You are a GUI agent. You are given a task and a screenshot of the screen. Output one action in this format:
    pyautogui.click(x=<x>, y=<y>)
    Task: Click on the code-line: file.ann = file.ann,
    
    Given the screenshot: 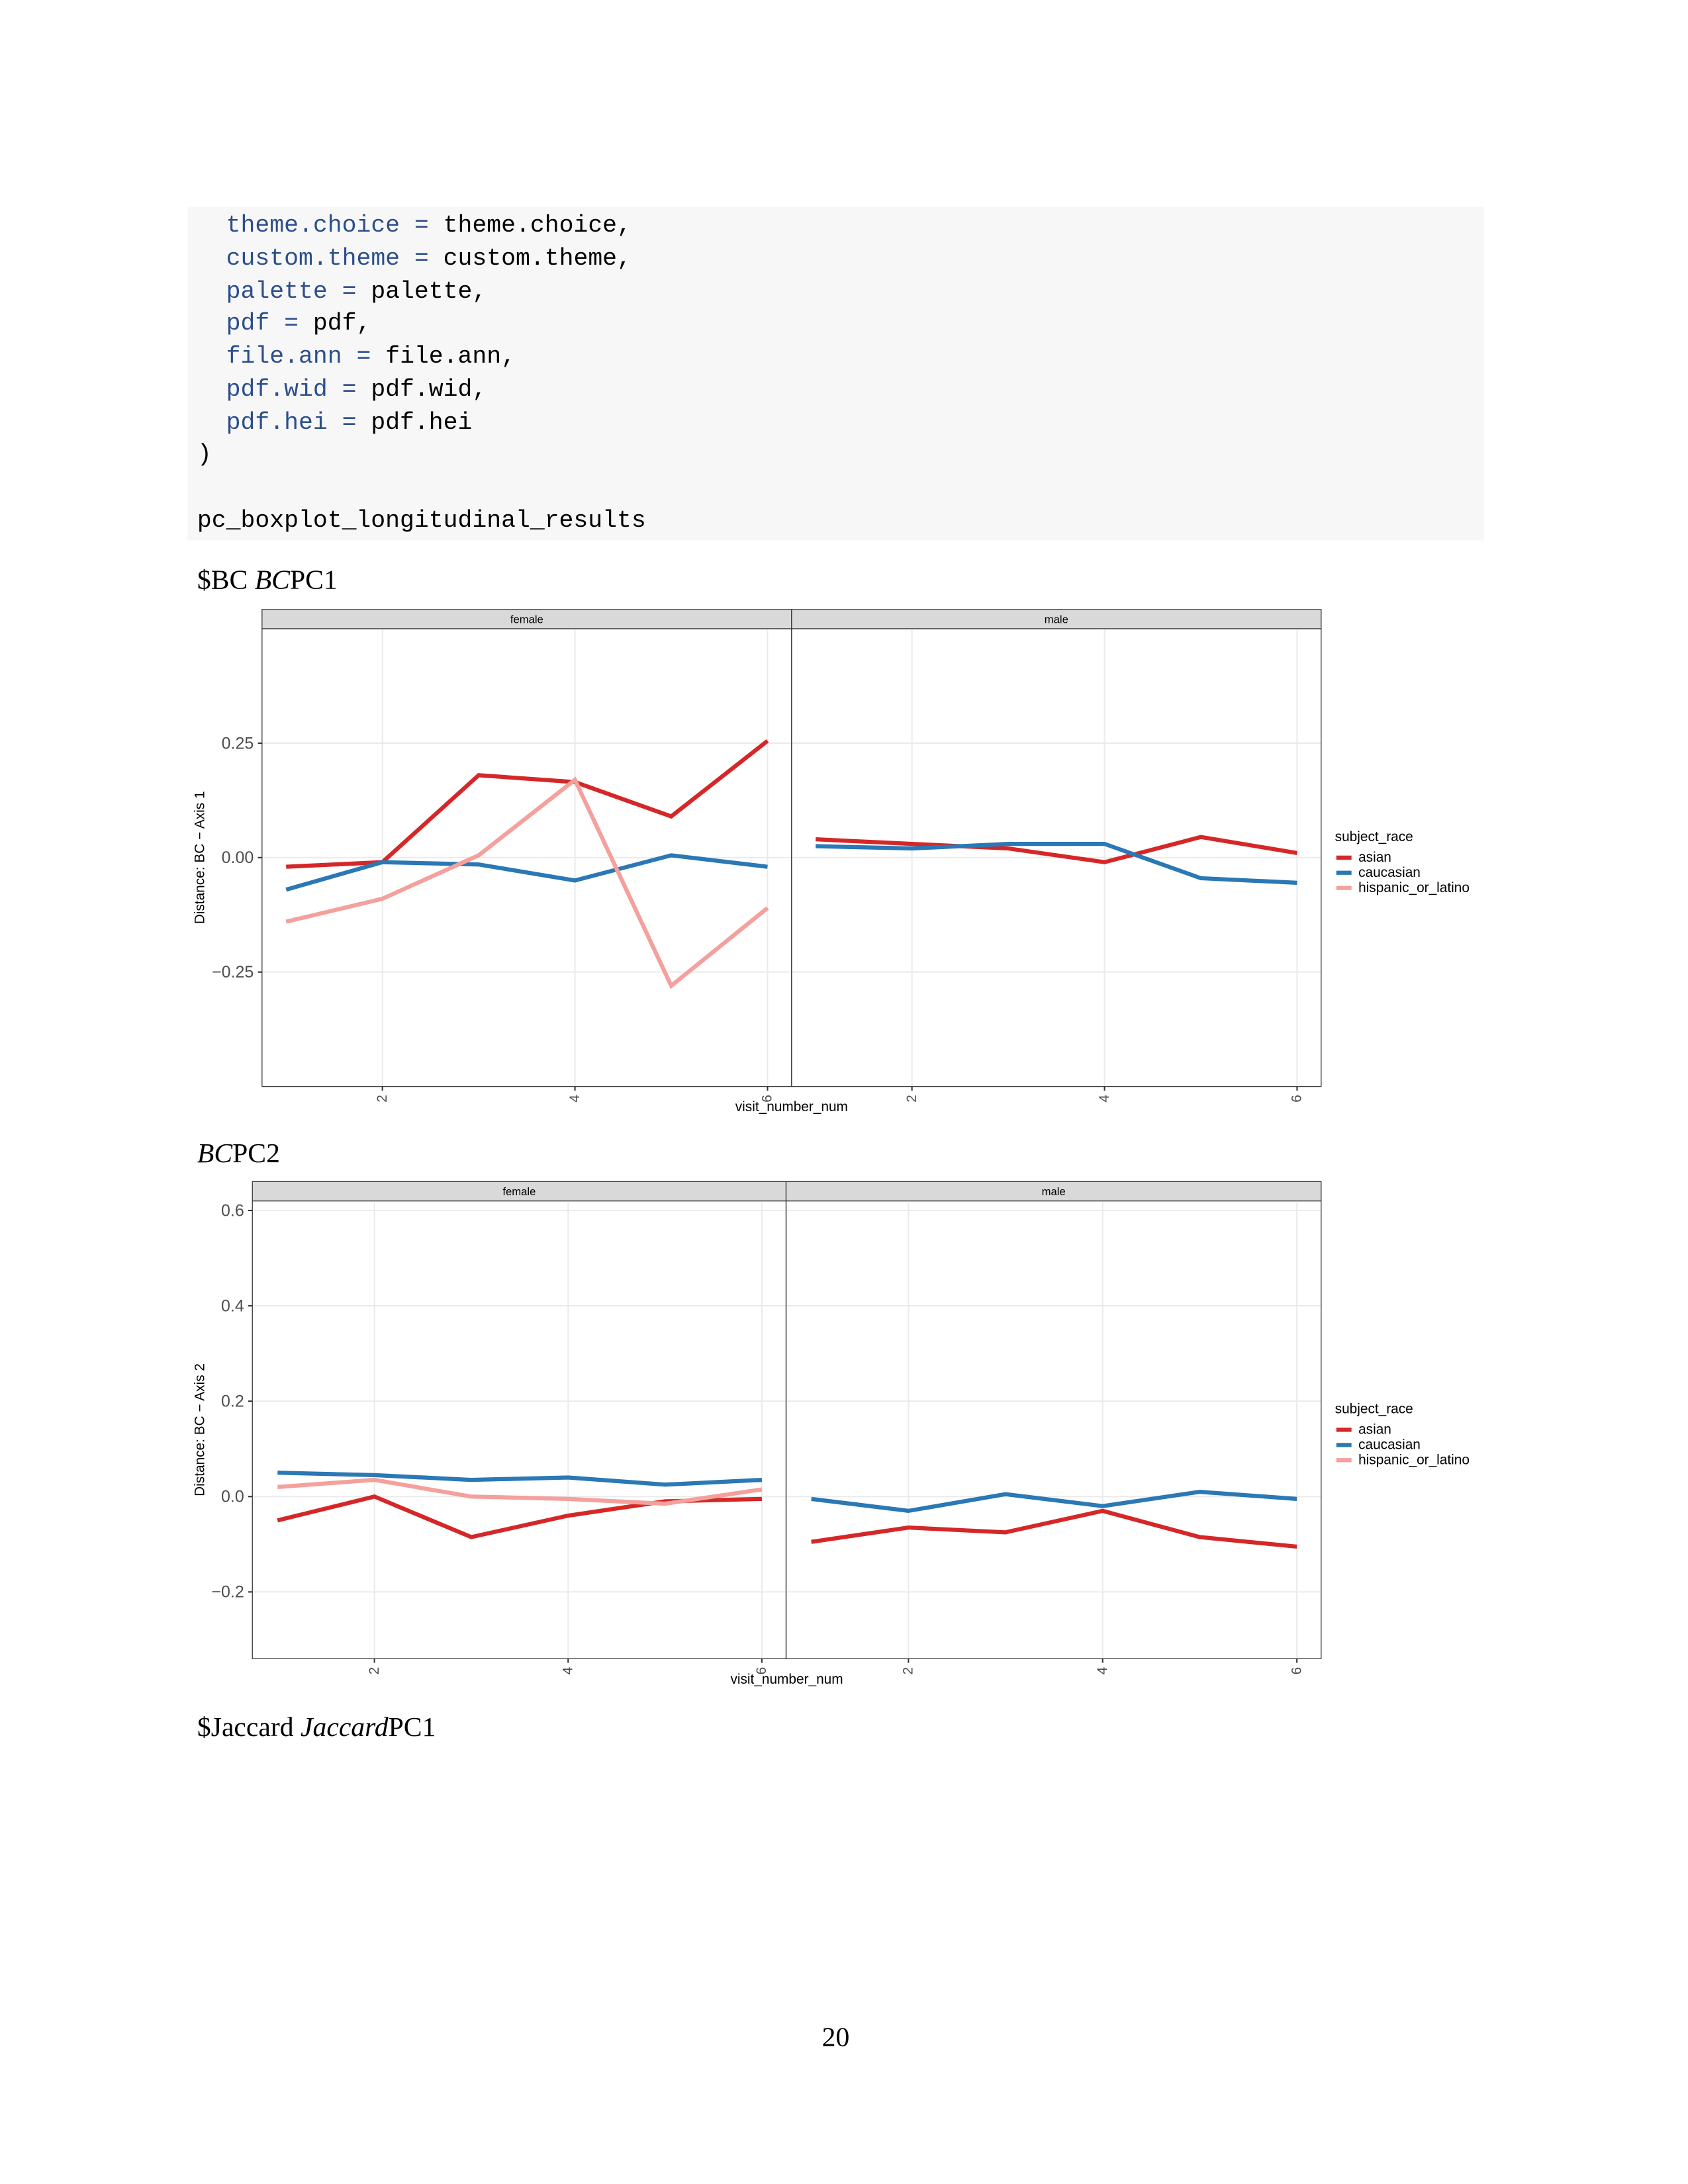 What is the action you would take?
    pyautogui.click(x=371, y=356)
    